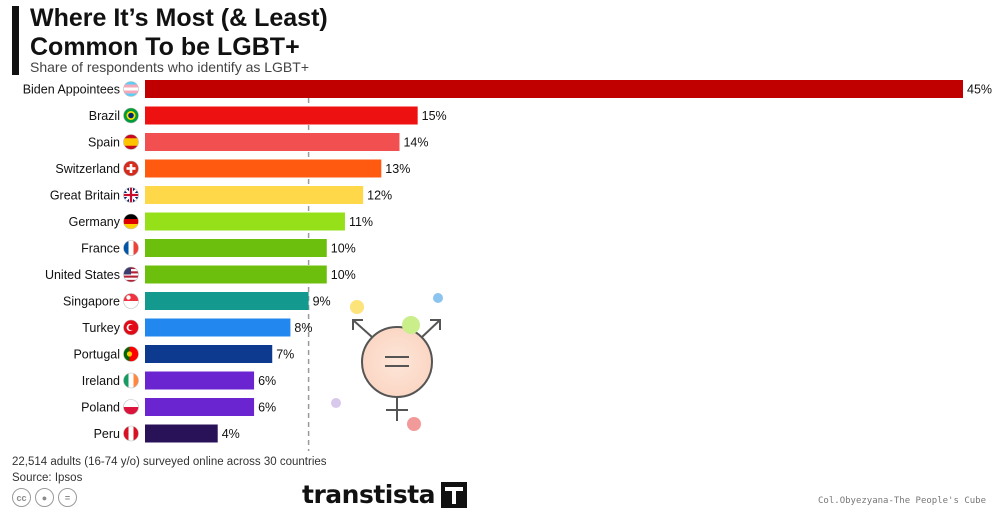  What do you see at coordinates (379, 196) in the screenshot?
I see `value-label: 12%` at bounding box center [379, 196].